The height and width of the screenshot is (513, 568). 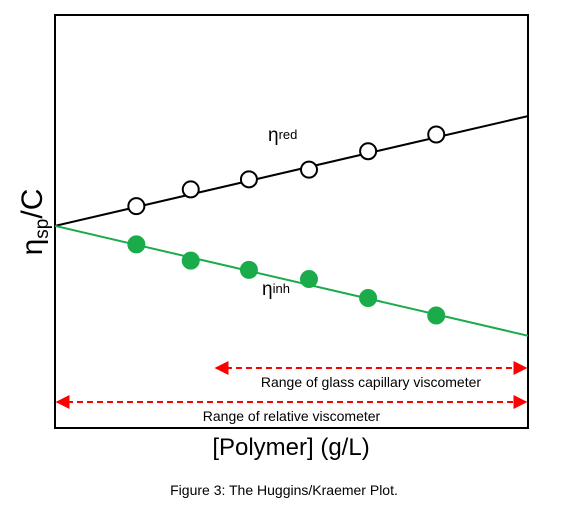 What do you see at coordinates (32, 204) in the screenshot?
I see `y-axis-label-tail: /C` at bounding box center [32, 204].